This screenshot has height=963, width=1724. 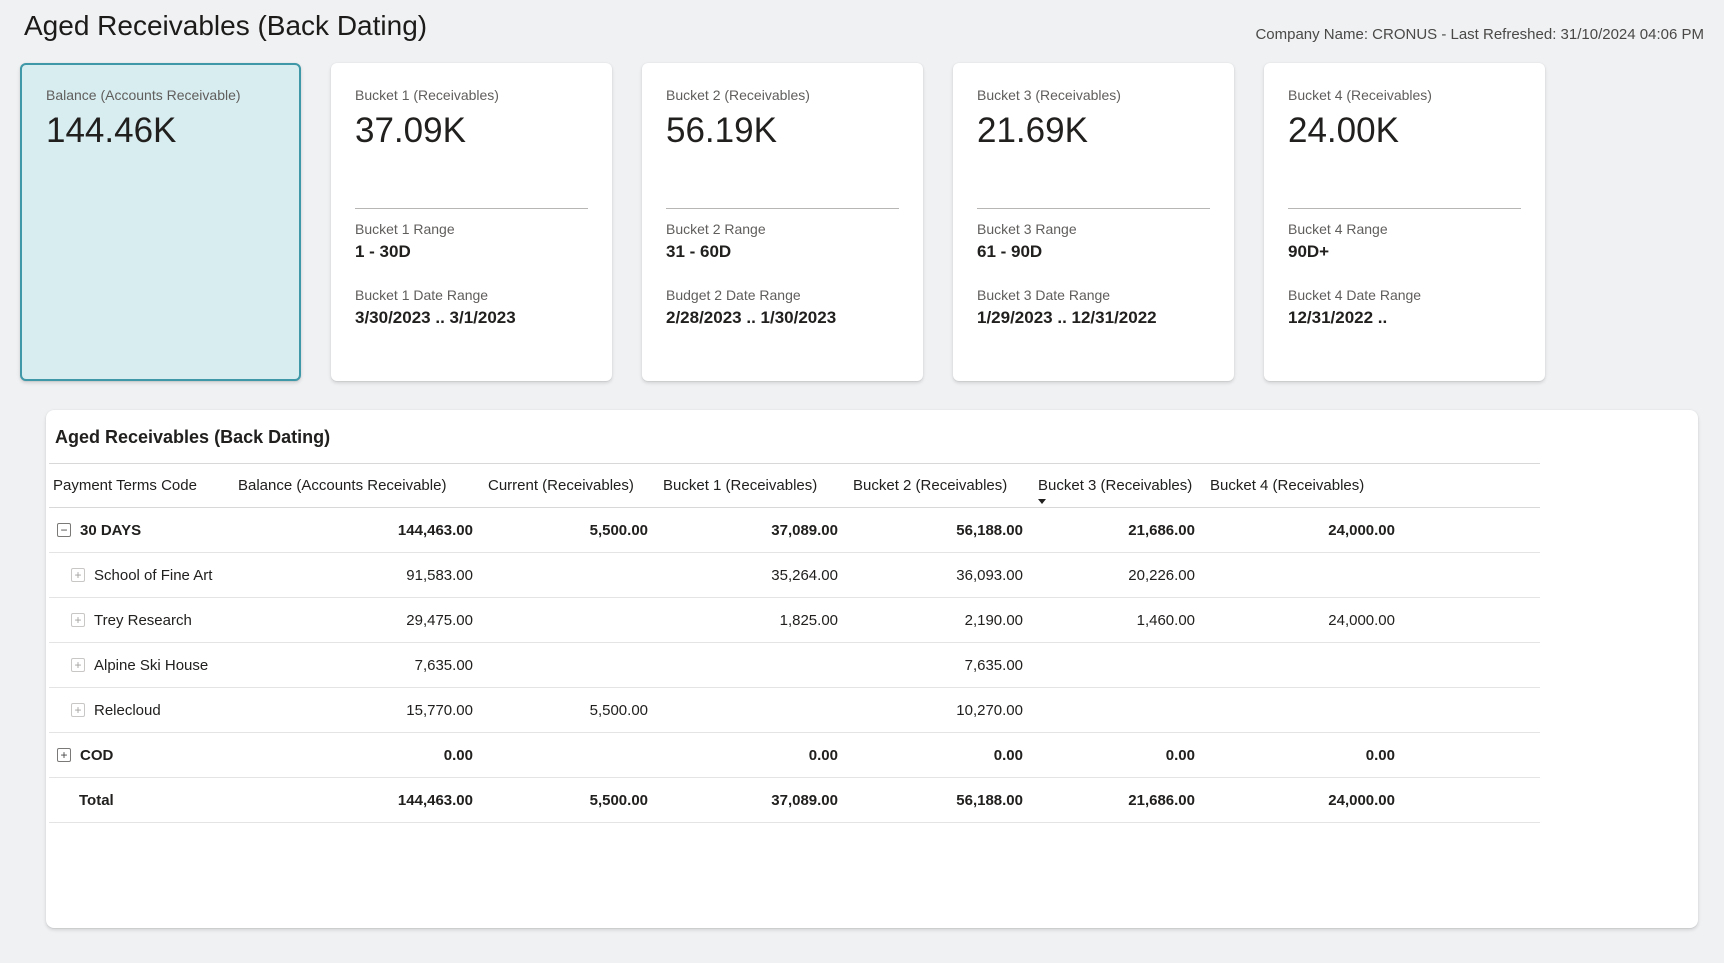 I want to click on date-range-value: 2/28/2023 .. 1/30/2023, so click(x=751, y=317).